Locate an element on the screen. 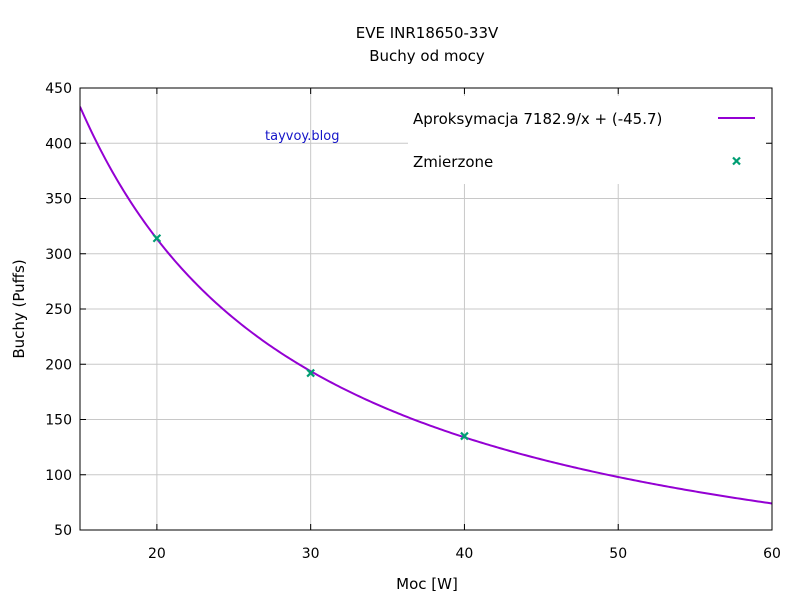 Image resolution: width=800 pixels, height=600 pixels. y-tick-label: 250 is located at coordinates (58, 310).